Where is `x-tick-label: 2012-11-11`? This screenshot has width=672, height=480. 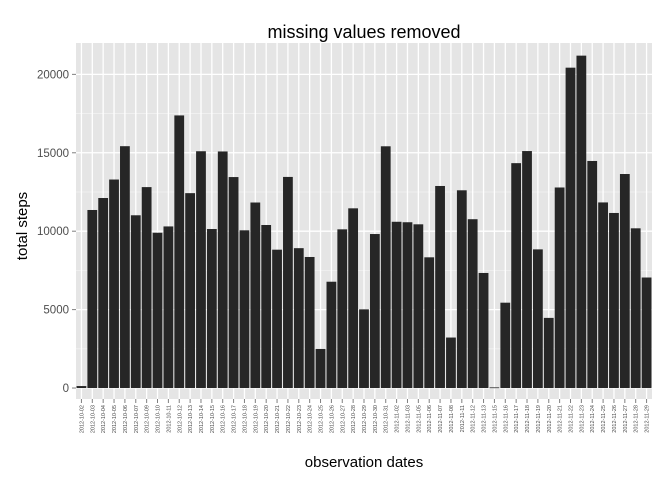
x-tick-label: 2012-11-11 is located at coordinates (463, 418).